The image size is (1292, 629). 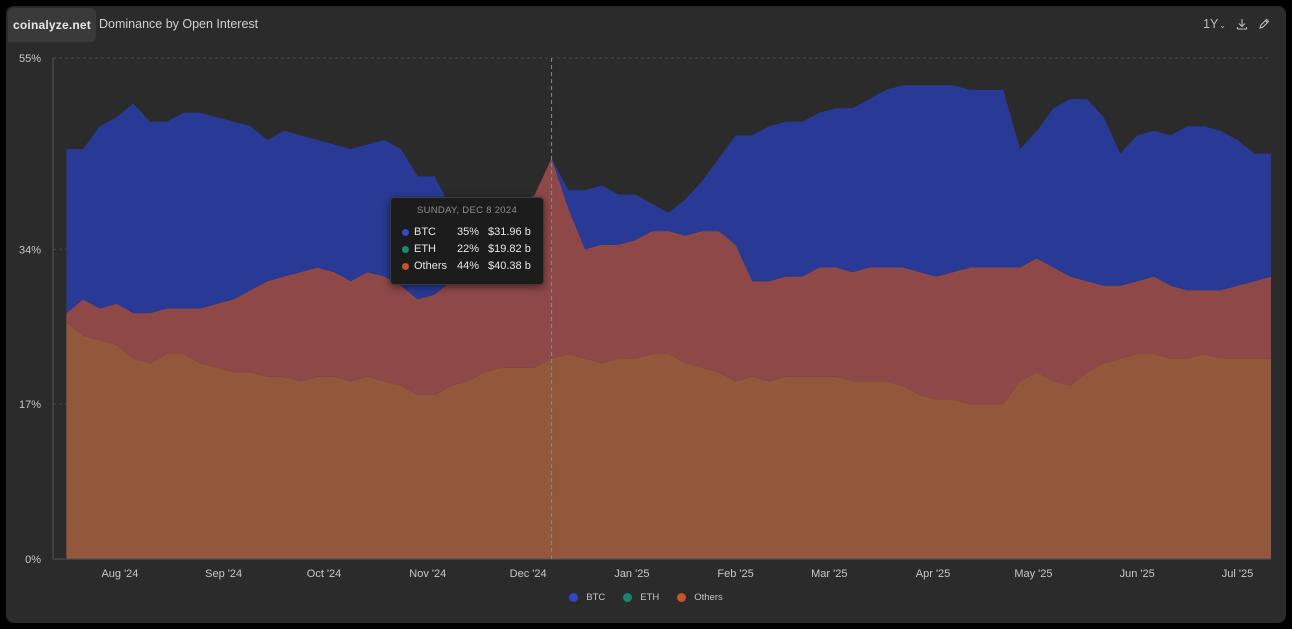 I want to click on btc-dot-icon, so click(x=405, y=232).